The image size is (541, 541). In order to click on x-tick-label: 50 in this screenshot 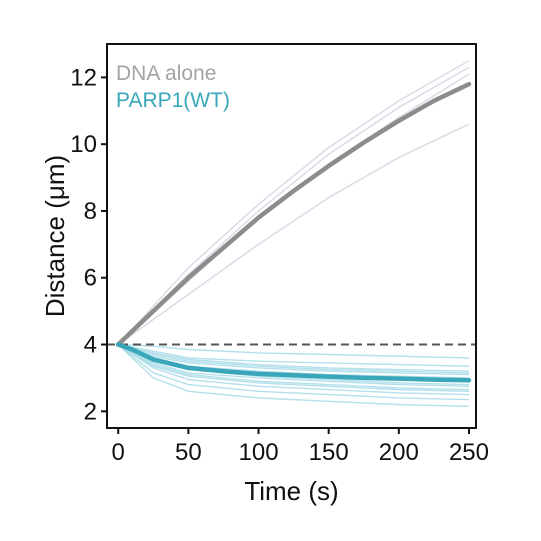, I will do `click(188, 452)`.